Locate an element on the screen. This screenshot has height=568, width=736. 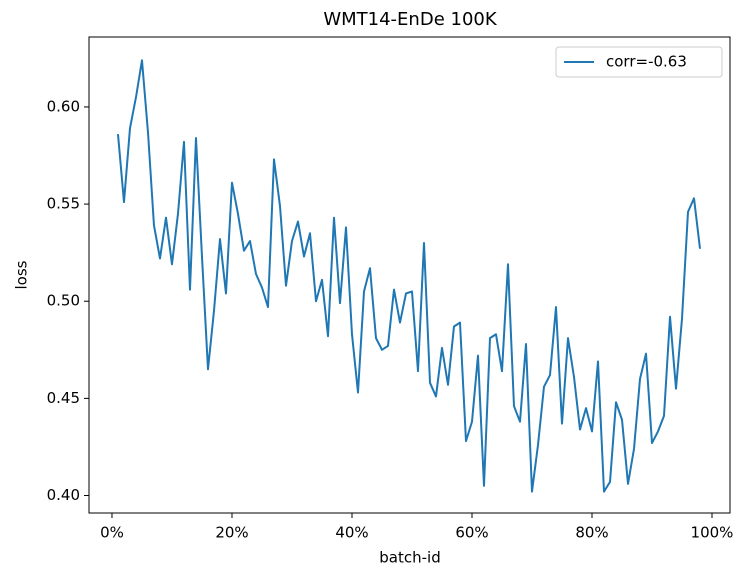
legend-label: corr=-0.63 is located at coordinates (646, 62).